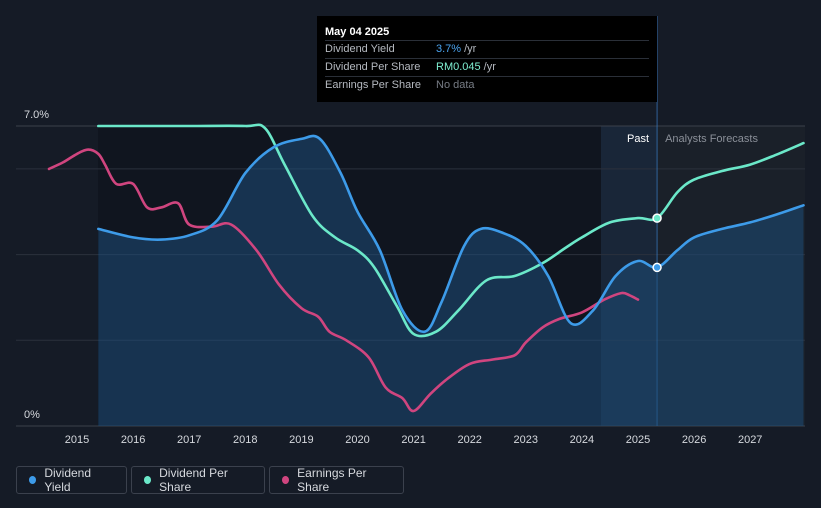  I want to click on chart-markers, so click(657, 243).